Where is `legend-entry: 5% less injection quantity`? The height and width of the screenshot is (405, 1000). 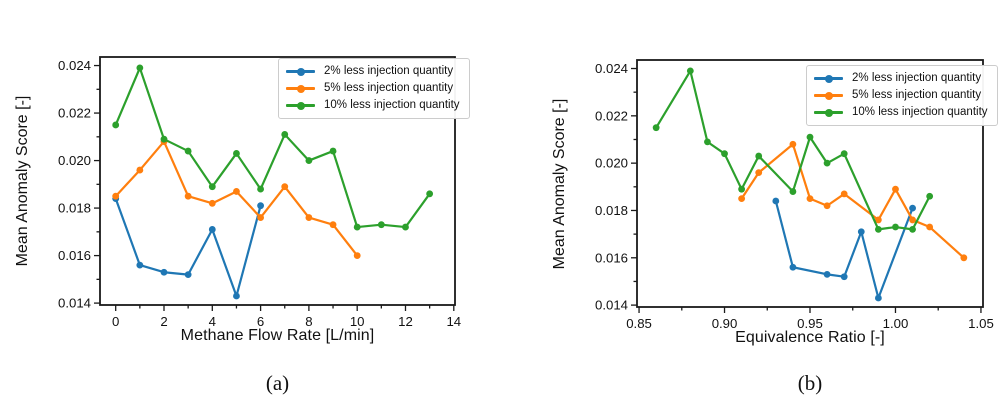
legend-entry: 5% less injection quantity is located at coordinates (373, 88).